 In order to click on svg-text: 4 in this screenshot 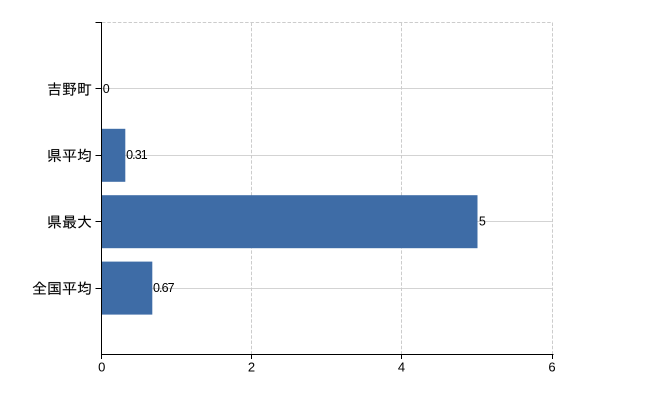, I will do `click(401, 367)`.